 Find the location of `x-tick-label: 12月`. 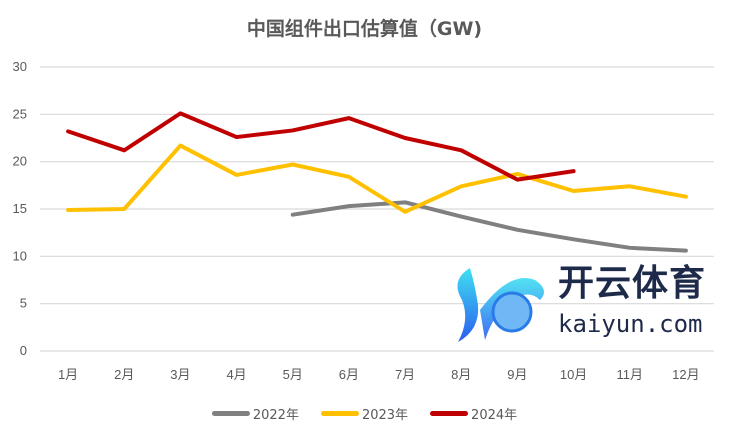

x-tick-label: 12月 is located at coordinates (685, 374).